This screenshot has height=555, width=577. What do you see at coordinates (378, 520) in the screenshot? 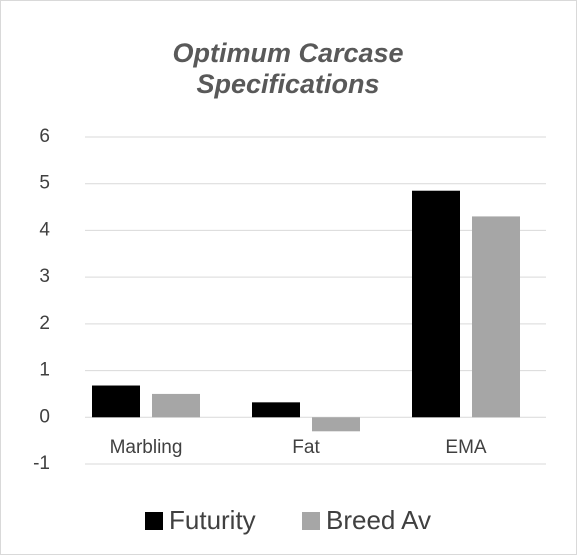
I see `legend-label: Breed Av` at bounding box center [378, 520].